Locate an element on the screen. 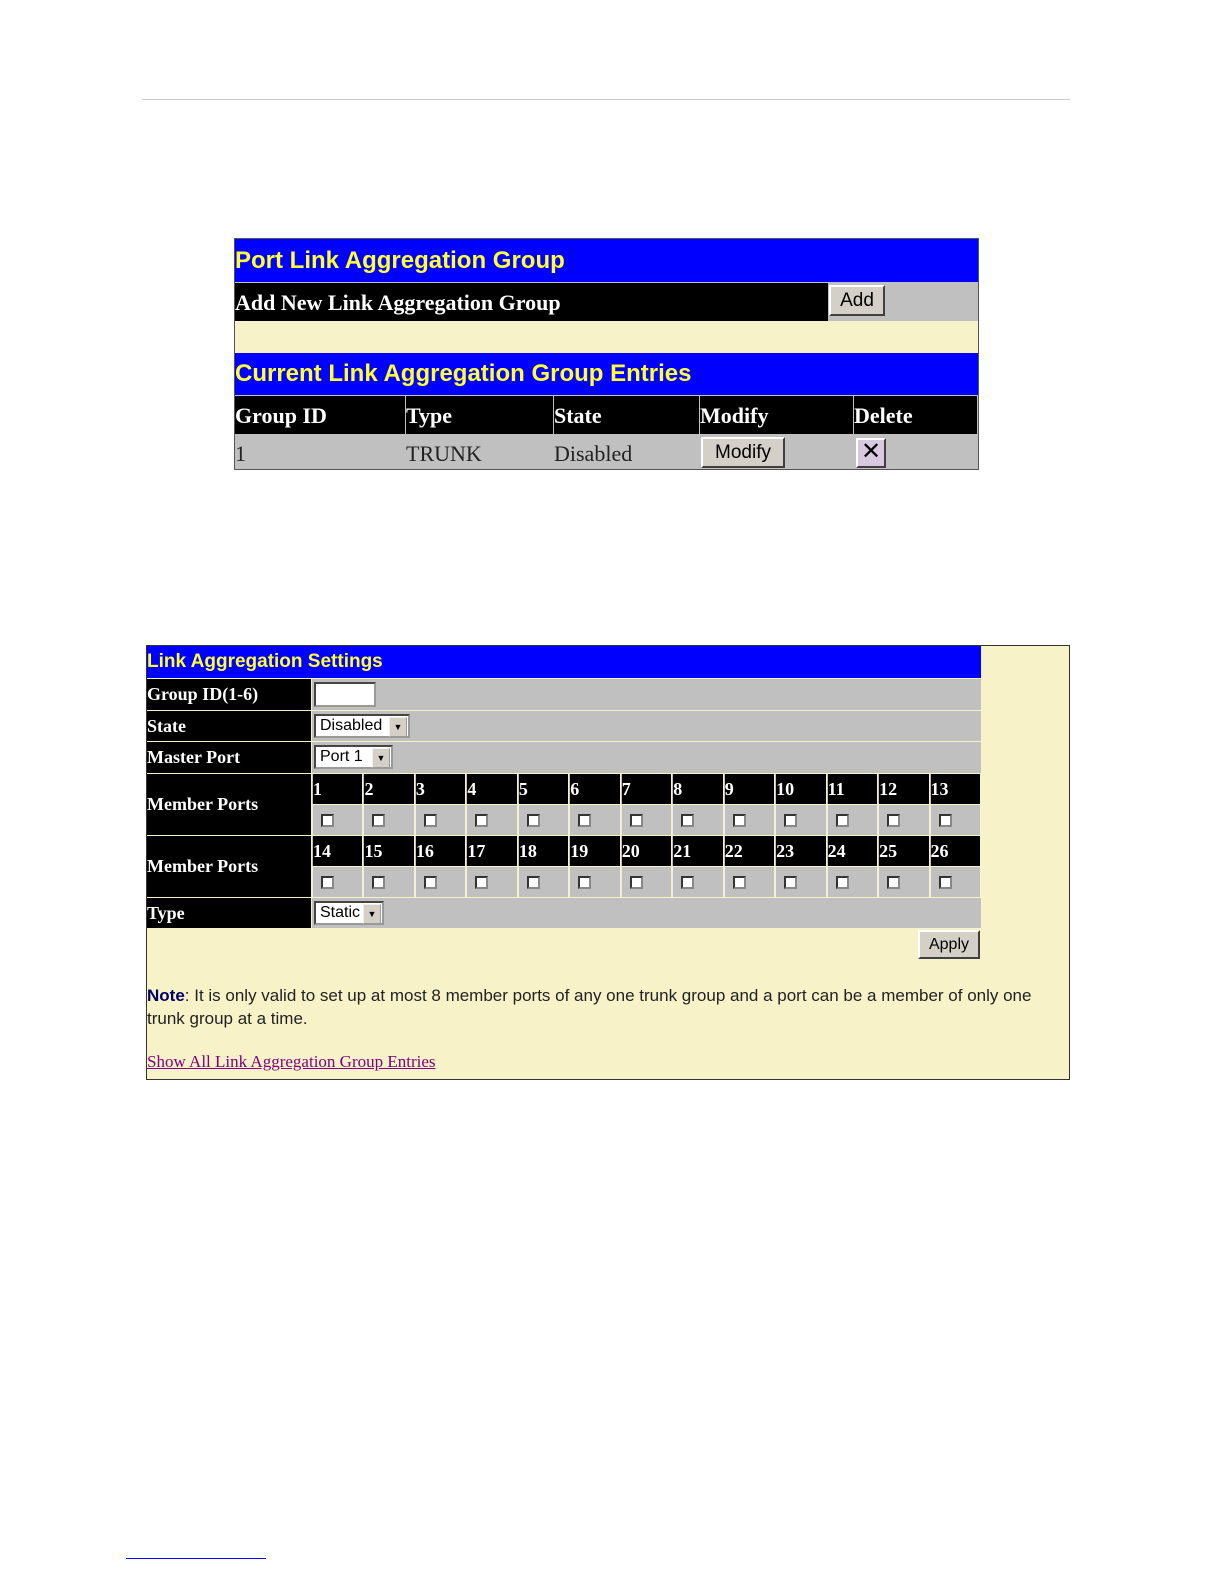 This screenshot has width=1224, height=1584. port-number: 20 is located at coordinates (646, 851).